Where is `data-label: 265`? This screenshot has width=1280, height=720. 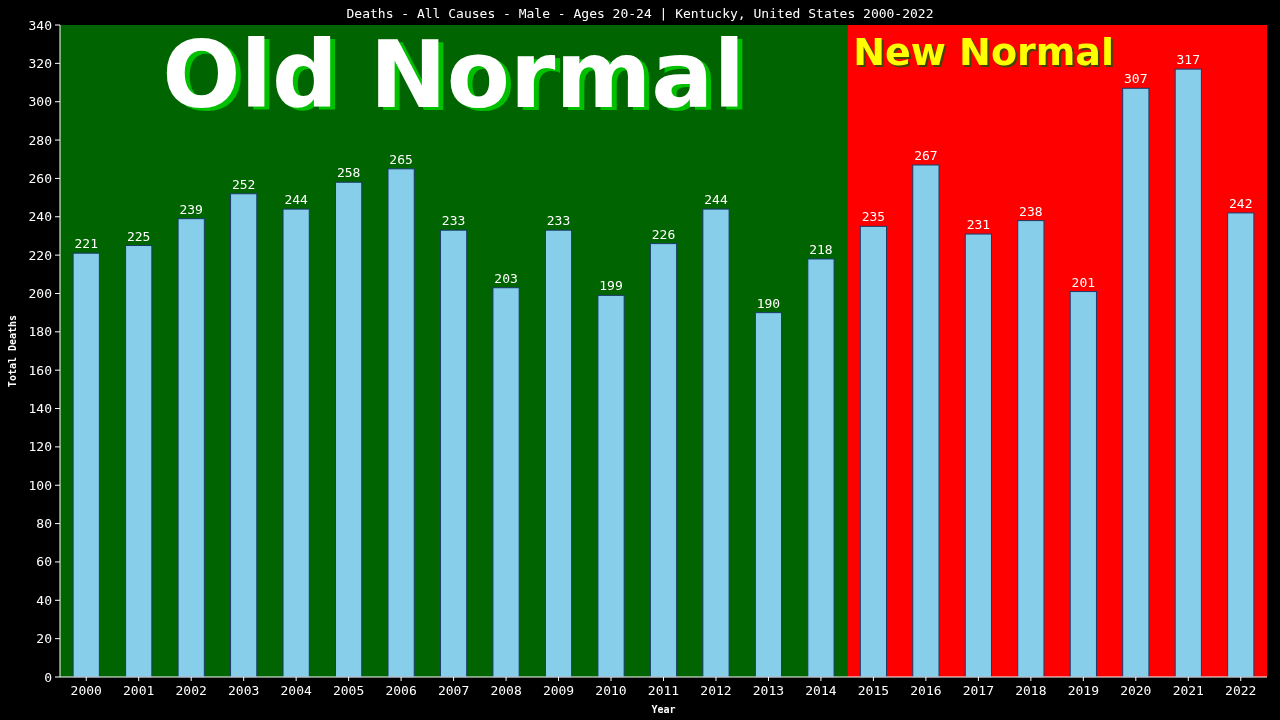
data-label: 265 is located at coordinates (401, 159).